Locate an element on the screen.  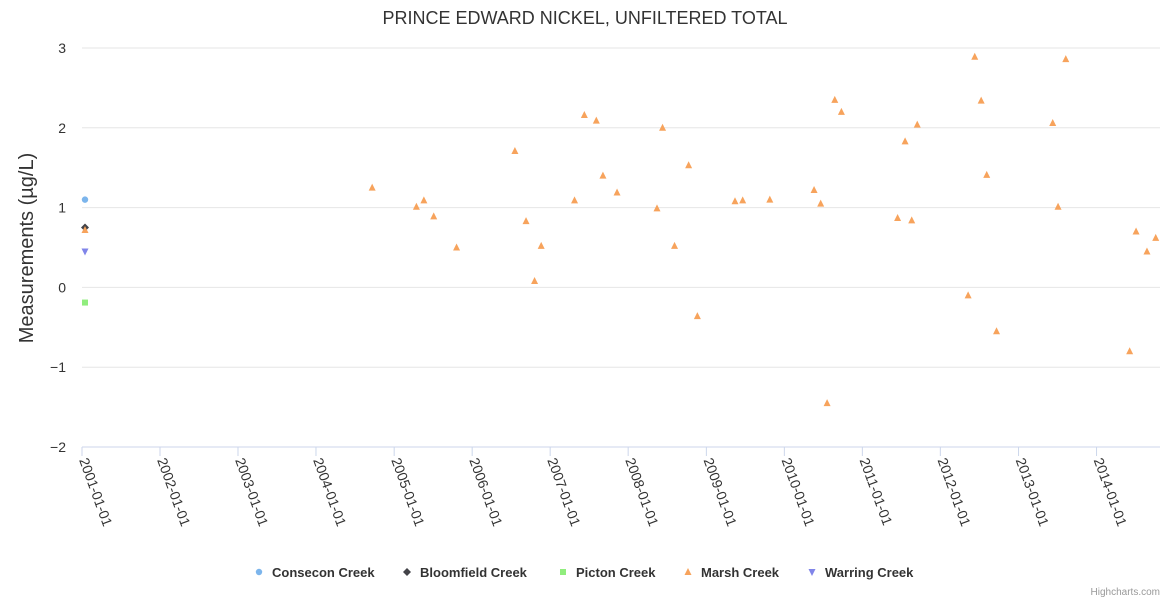
legend-label: Consecon Creek is located at coordinates (323, 572).